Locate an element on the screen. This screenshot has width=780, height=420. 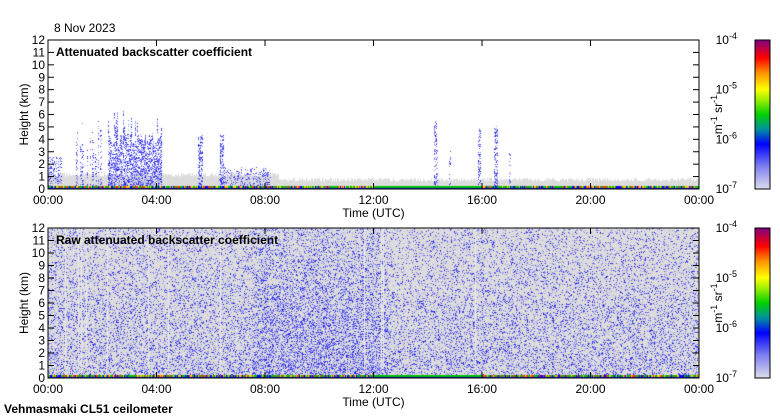
panel-title: Raw attenuated backscatter coefficient is located at coordinates (167, 240).